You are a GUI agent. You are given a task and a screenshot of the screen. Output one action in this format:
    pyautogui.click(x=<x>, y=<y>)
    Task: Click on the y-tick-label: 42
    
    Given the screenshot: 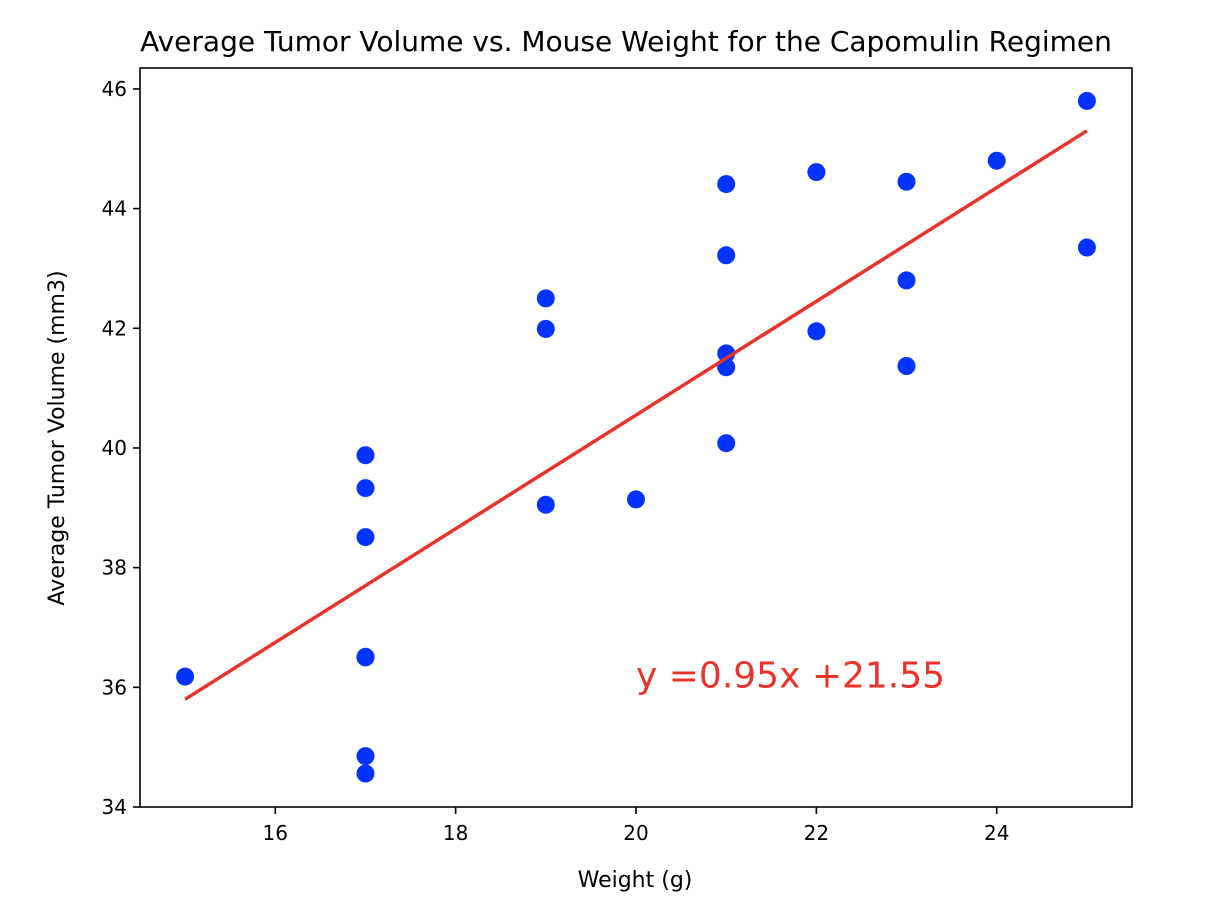 What is the action you would take?
    pyautogui.click(x=114, y=328)
    